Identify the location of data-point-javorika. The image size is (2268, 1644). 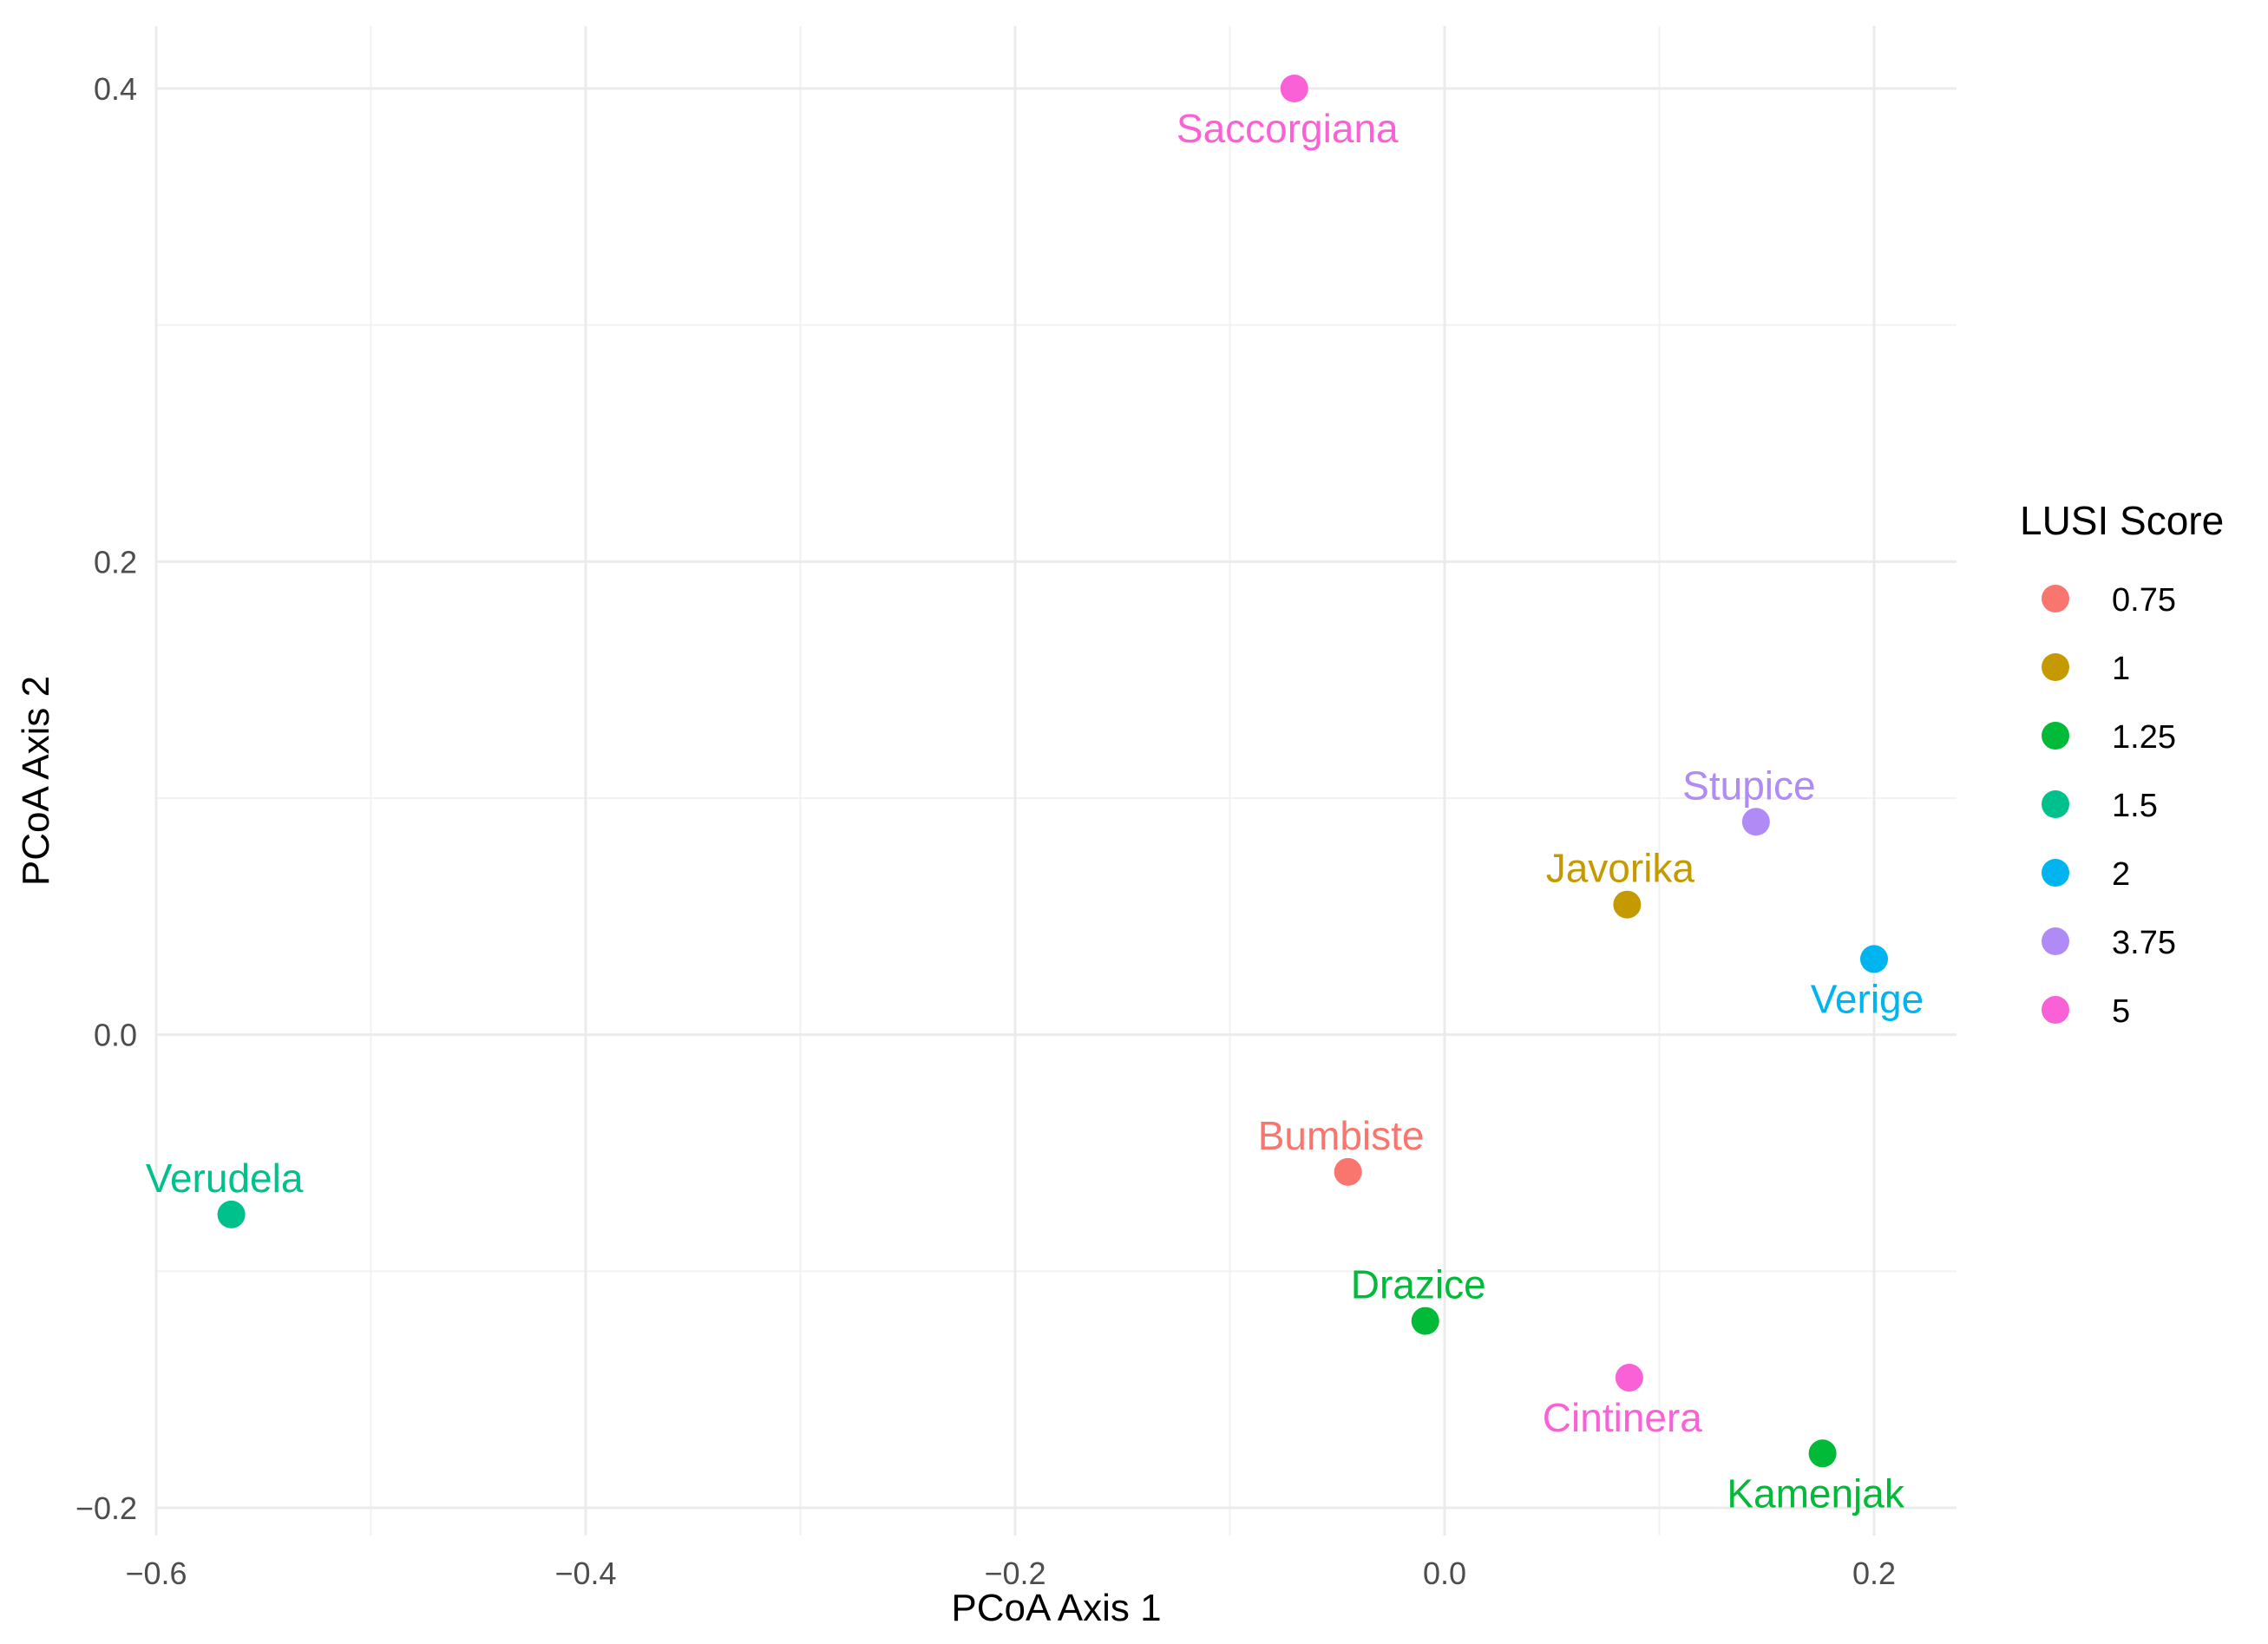
(1627, 904).